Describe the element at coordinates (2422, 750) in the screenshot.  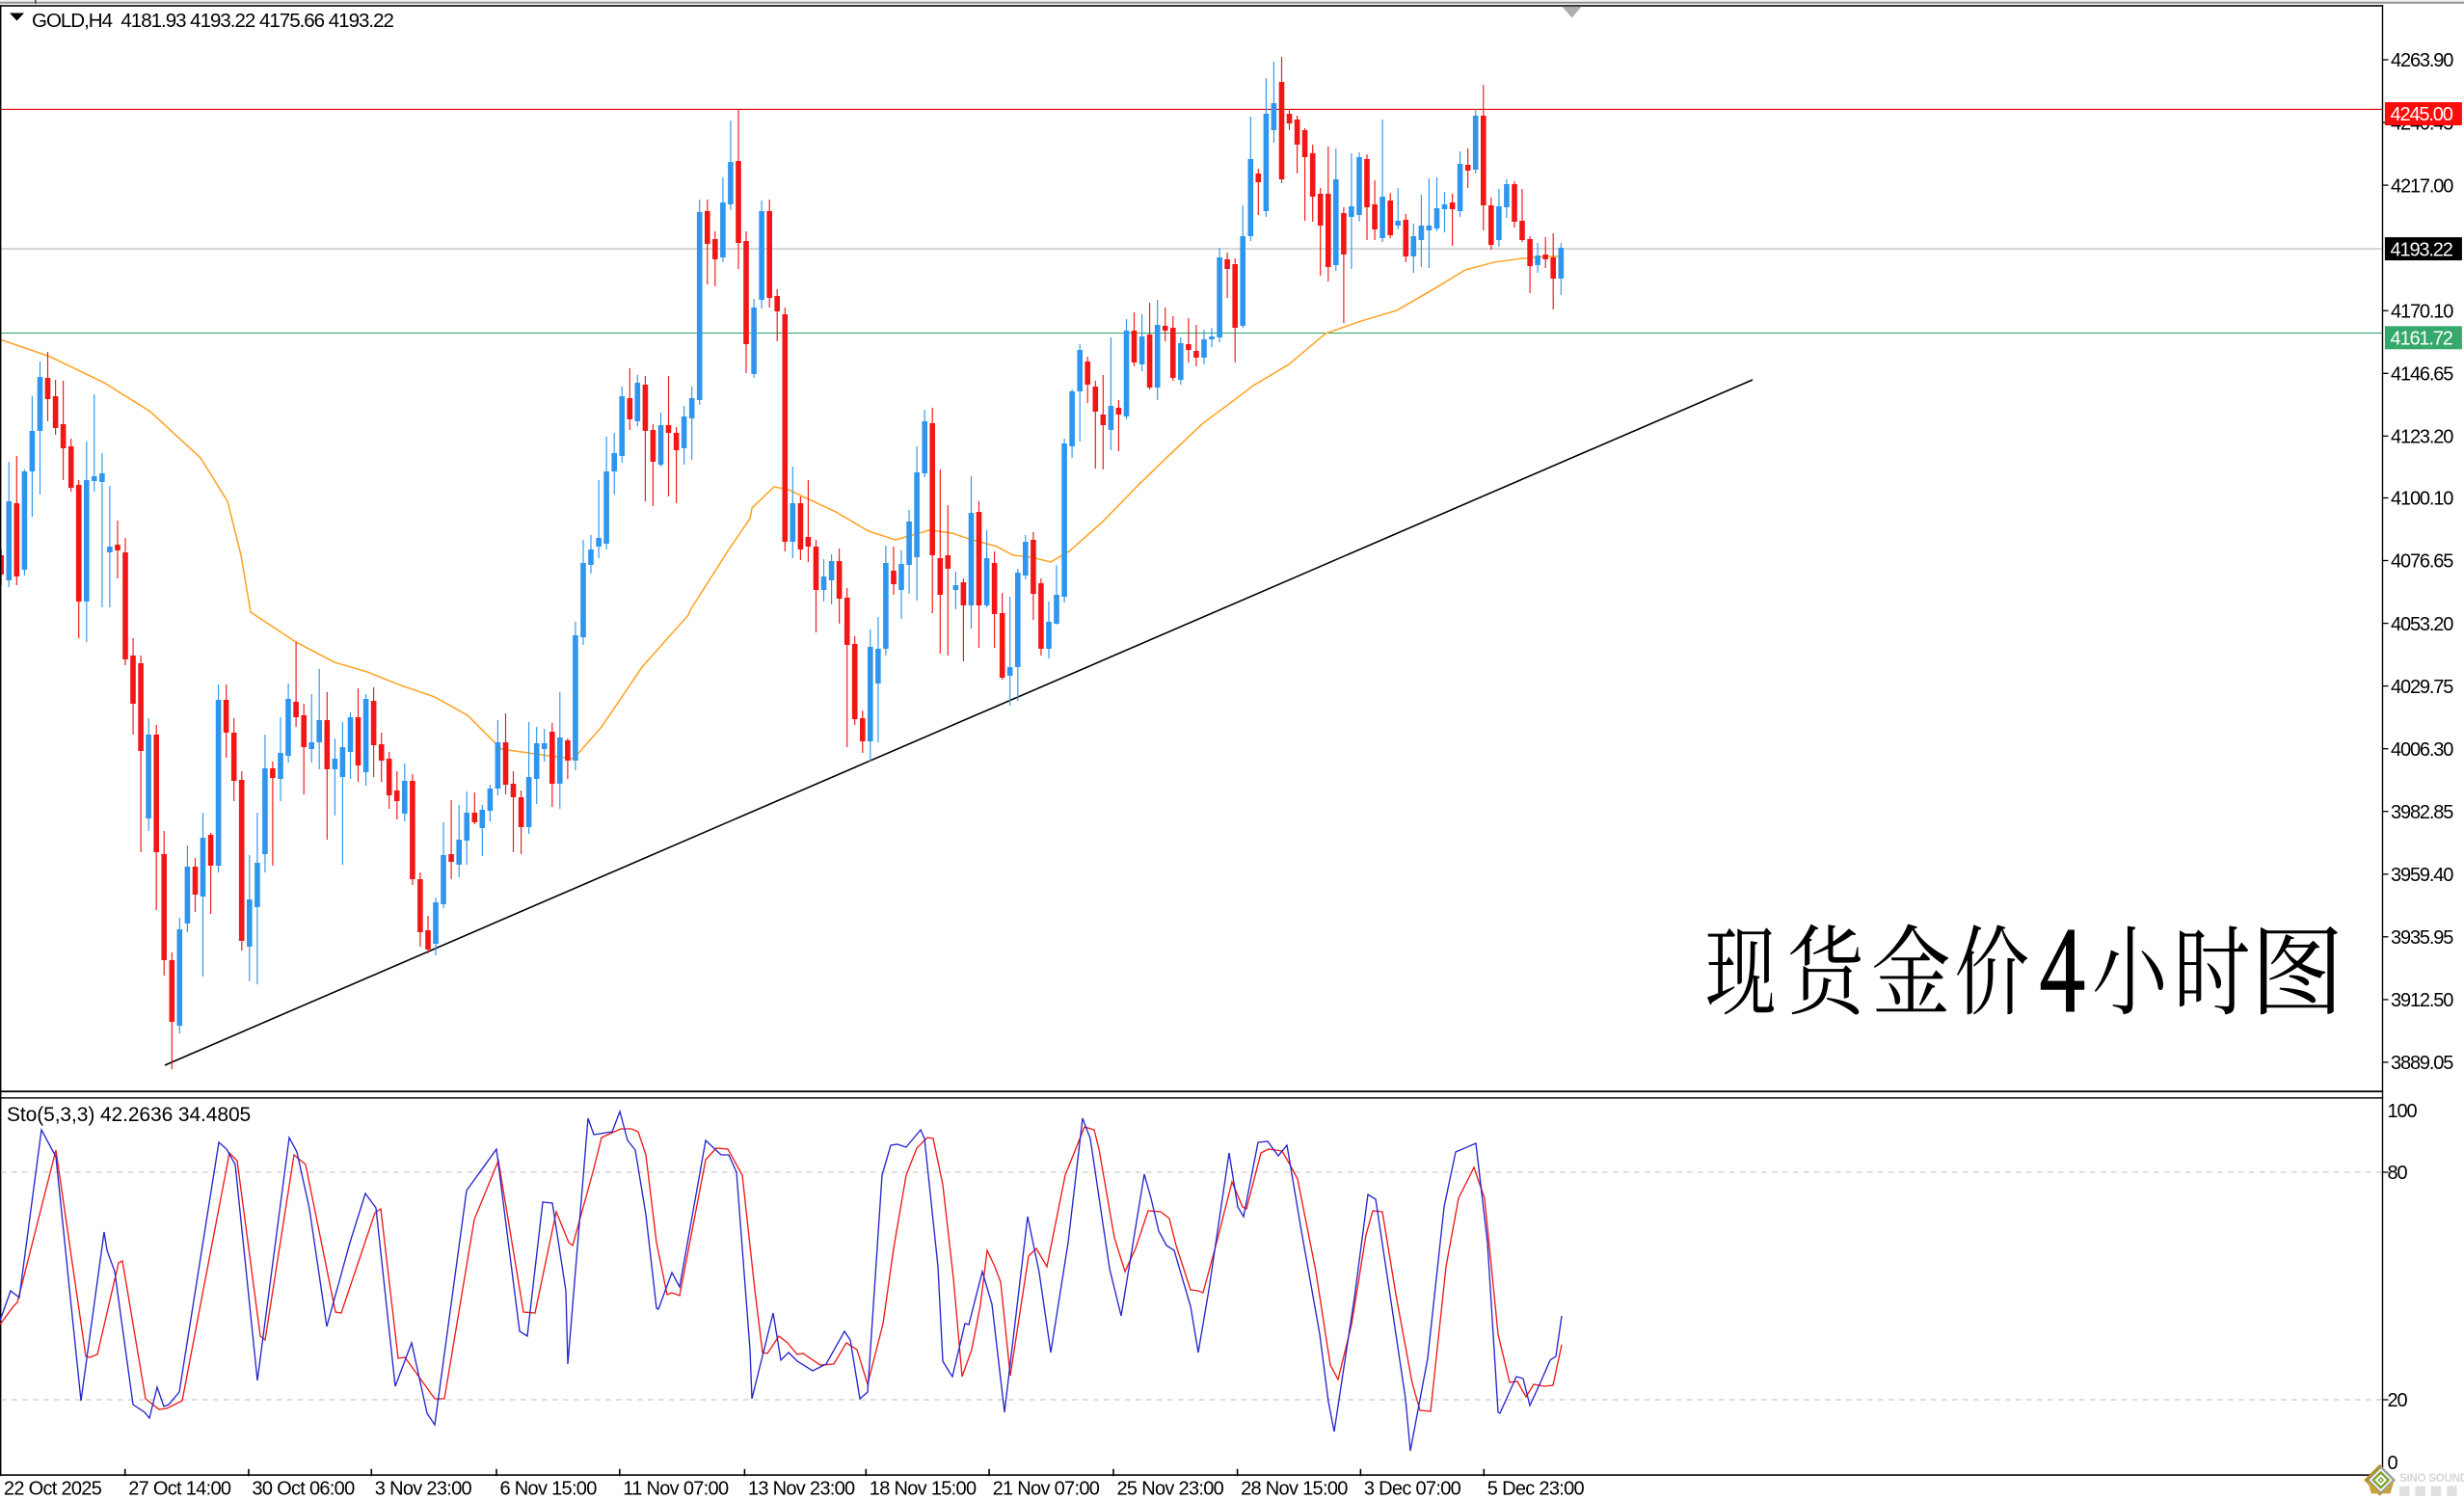
I see `svg-text: 4006.30` at that location.